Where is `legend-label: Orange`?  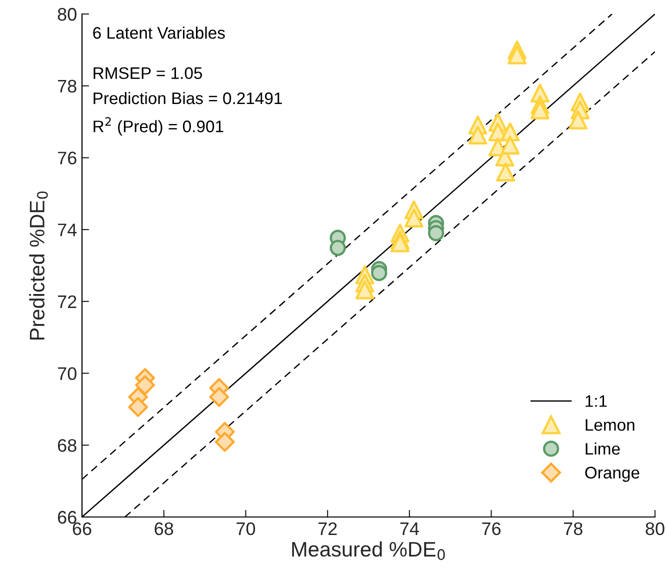
legend-label: Orange is located at coordinates (612, 474).